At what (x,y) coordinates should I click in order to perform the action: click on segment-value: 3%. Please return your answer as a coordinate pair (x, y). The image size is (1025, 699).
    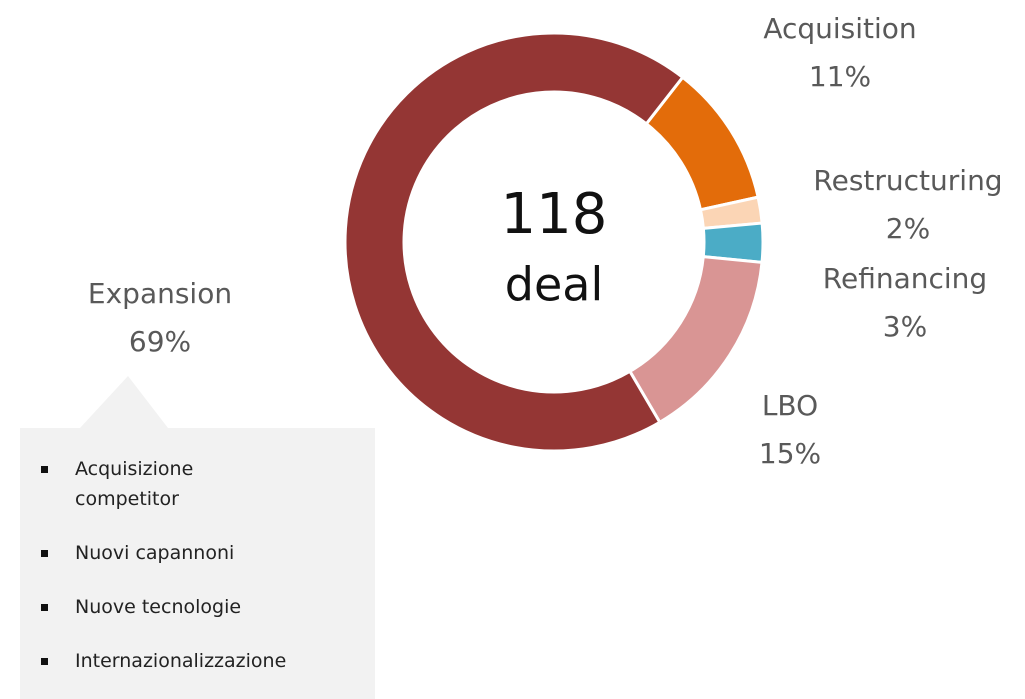
    Looking at the image, I should click on (905, 326).